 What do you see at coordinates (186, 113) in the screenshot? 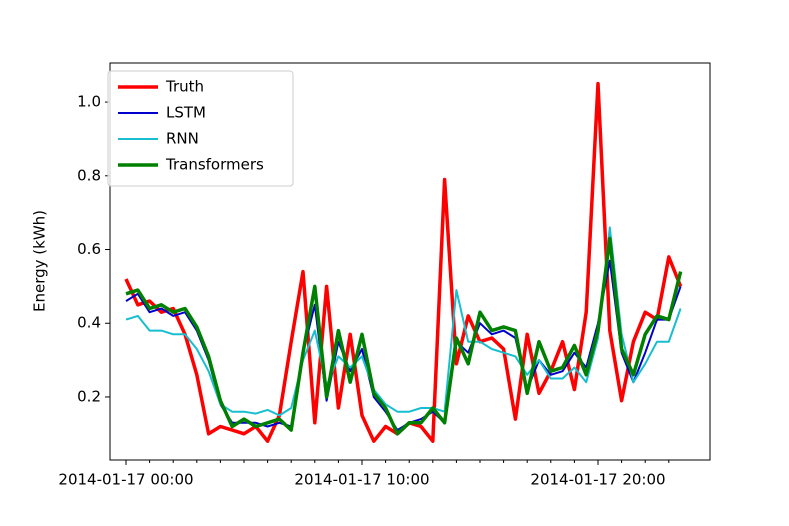
I see `legend-label: LSTM` at bounding box center [186, 113].